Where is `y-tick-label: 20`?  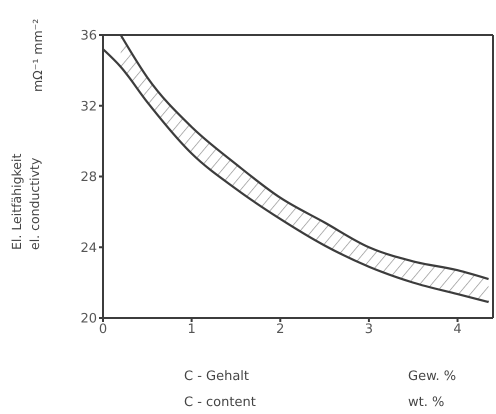
y-tick-label: 20 is located at coordinates (88, 319).